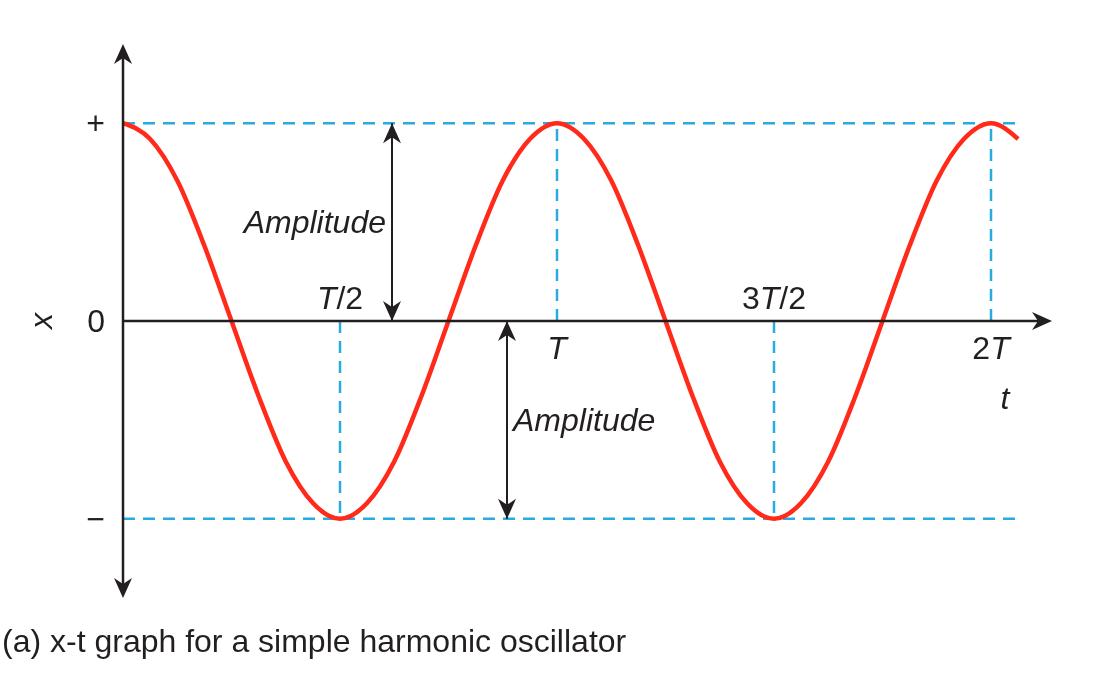  Describe the element at coordinates (558, 348) in the screenshot. I see `x-tick-label: T` at that location.